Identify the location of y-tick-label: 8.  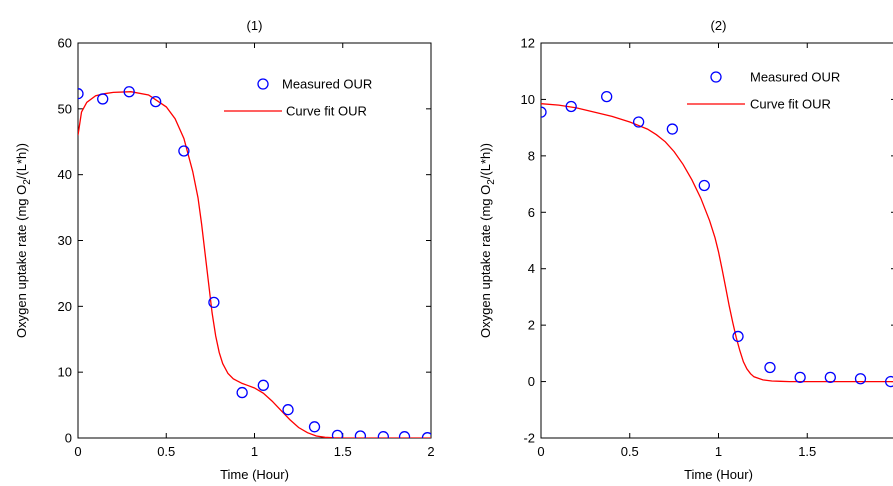
(531, 155).